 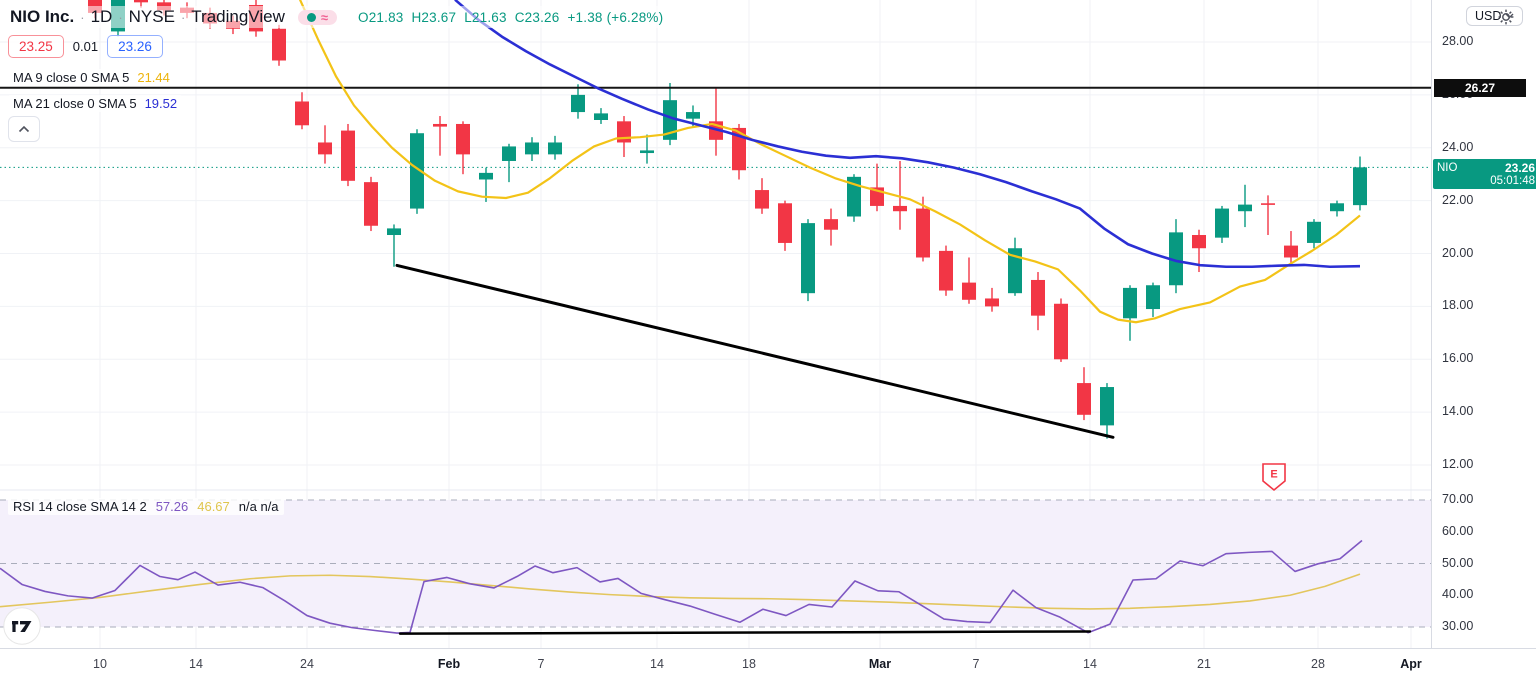 I want to click on currency-label: USD, so click(x=1488, y=16).